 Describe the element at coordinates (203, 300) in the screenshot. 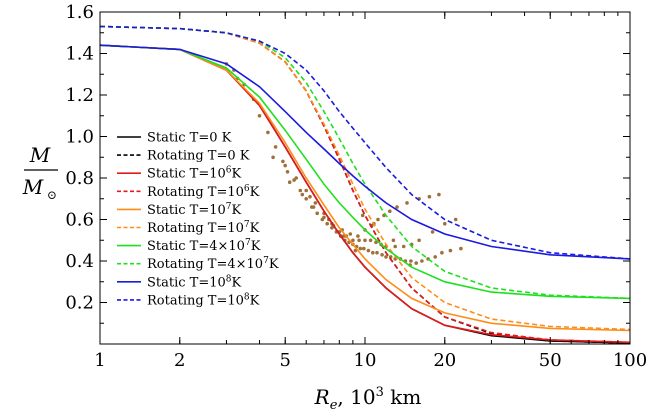

I see `legend-label: Rotating T=108K` at that location.